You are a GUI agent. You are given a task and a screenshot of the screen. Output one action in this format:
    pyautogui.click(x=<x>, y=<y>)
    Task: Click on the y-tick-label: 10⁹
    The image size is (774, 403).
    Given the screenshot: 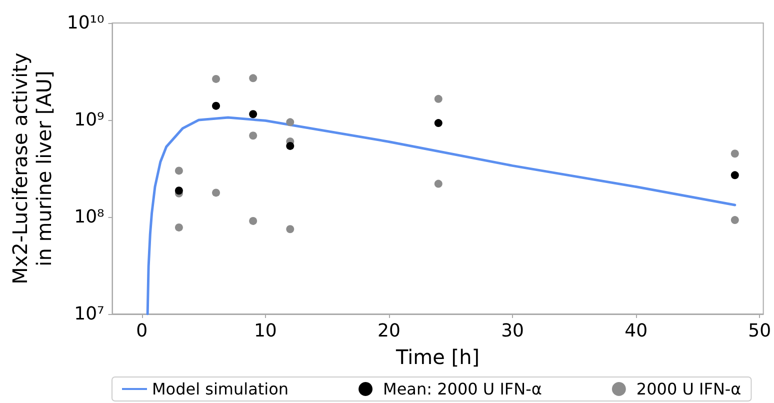 What is the action you would take?
    pyautogui.click(x=89, y=120)
    